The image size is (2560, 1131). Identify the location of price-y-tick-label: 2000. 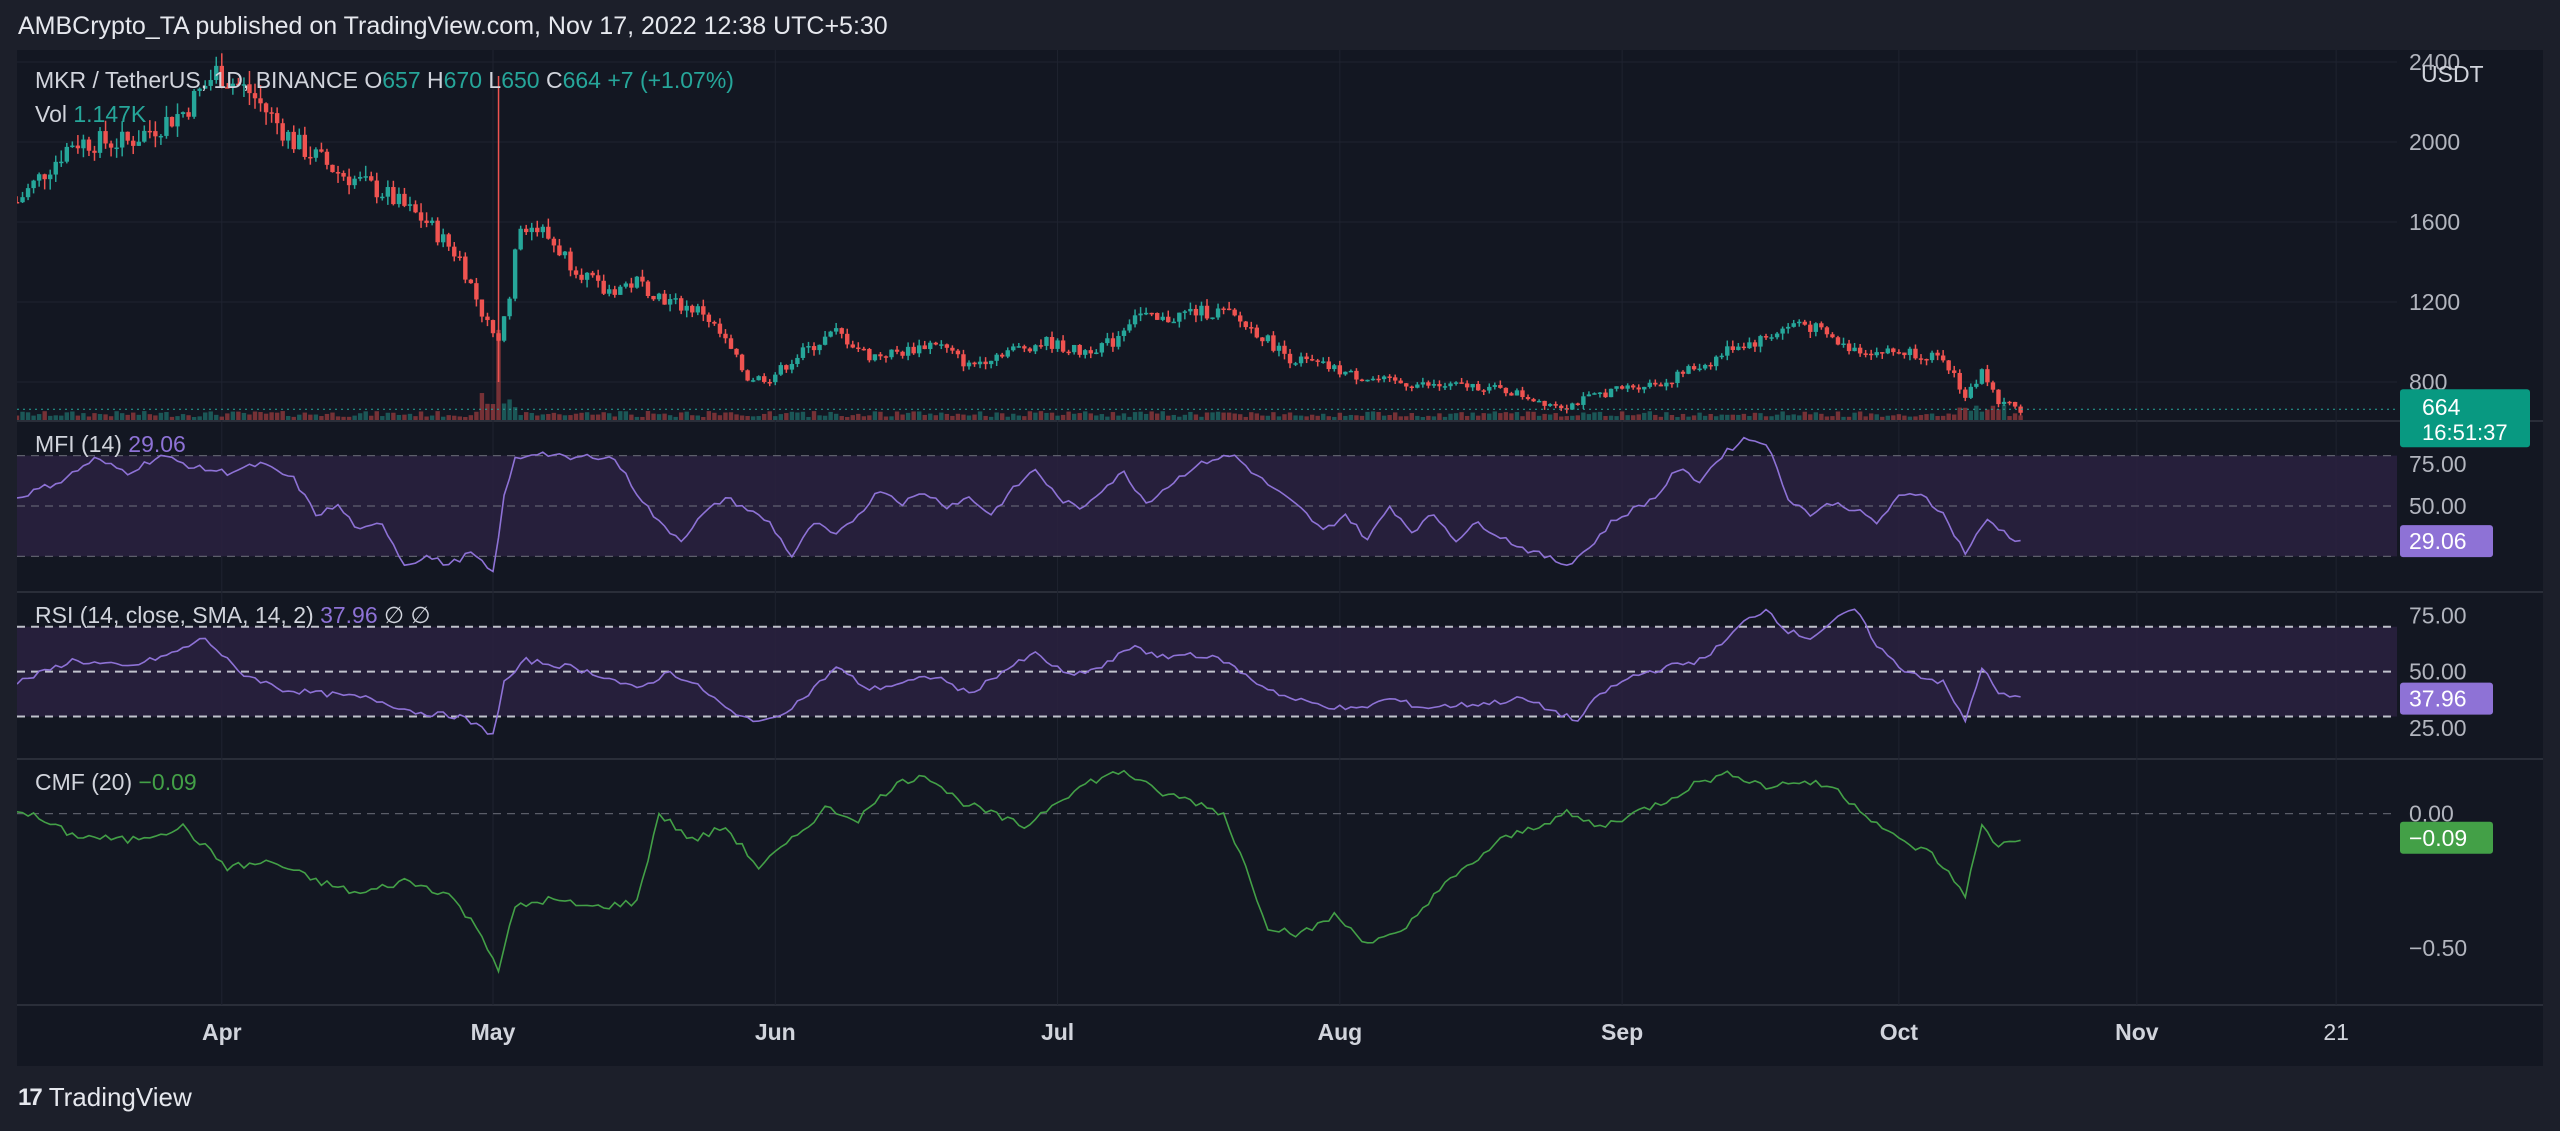
(2434, 142).